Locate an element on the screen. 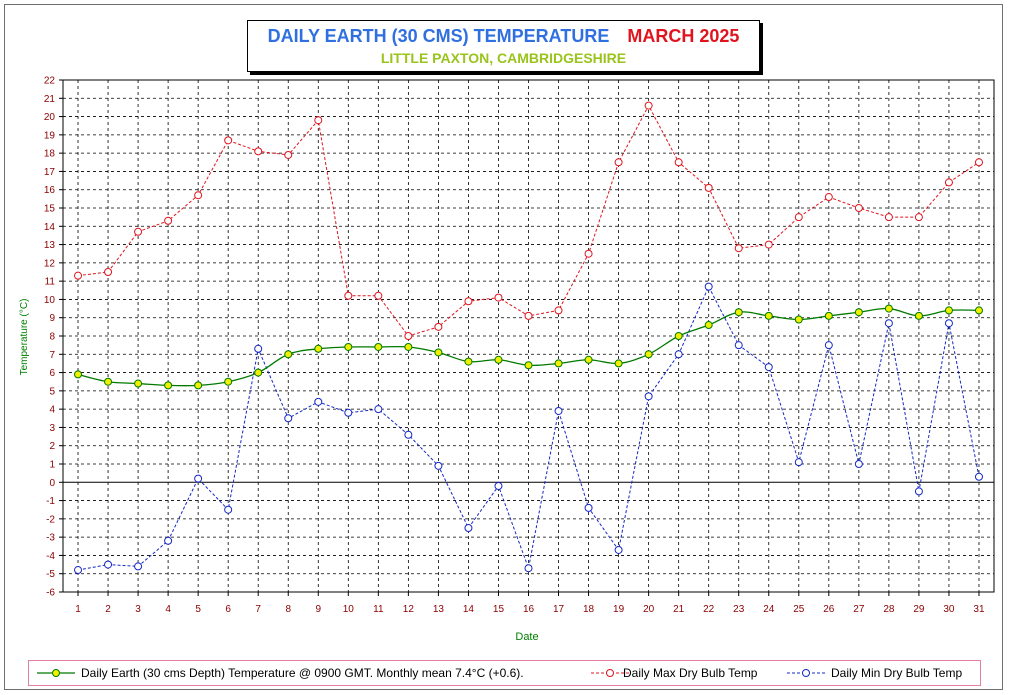  y-tick-label: 9 is located at coordinates (52, 318).